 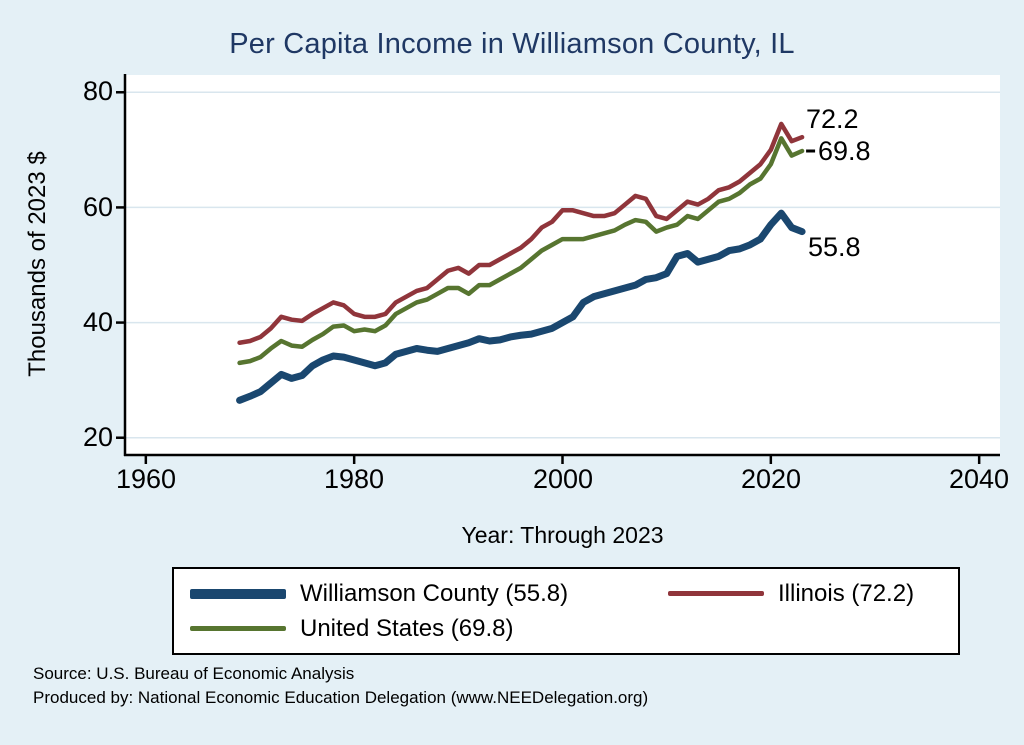 I want to click on legend-item-united-states: United States (69.8), so click(x=429, y=629).